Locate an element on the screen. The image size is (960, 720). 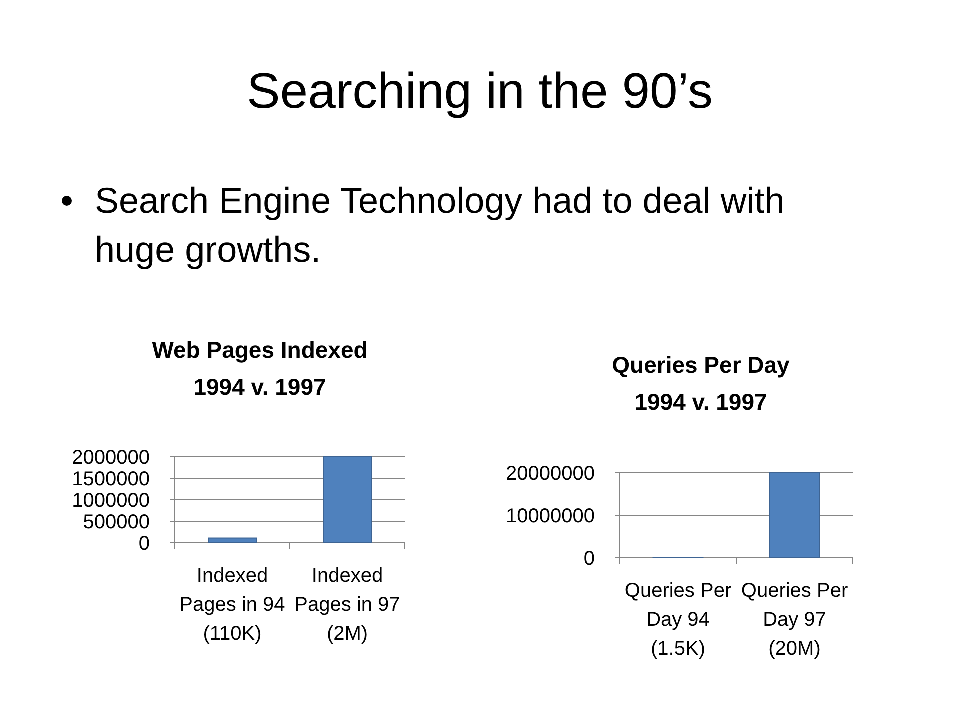
y-tick-label: 20000000 is located at coordinates (550, 474).